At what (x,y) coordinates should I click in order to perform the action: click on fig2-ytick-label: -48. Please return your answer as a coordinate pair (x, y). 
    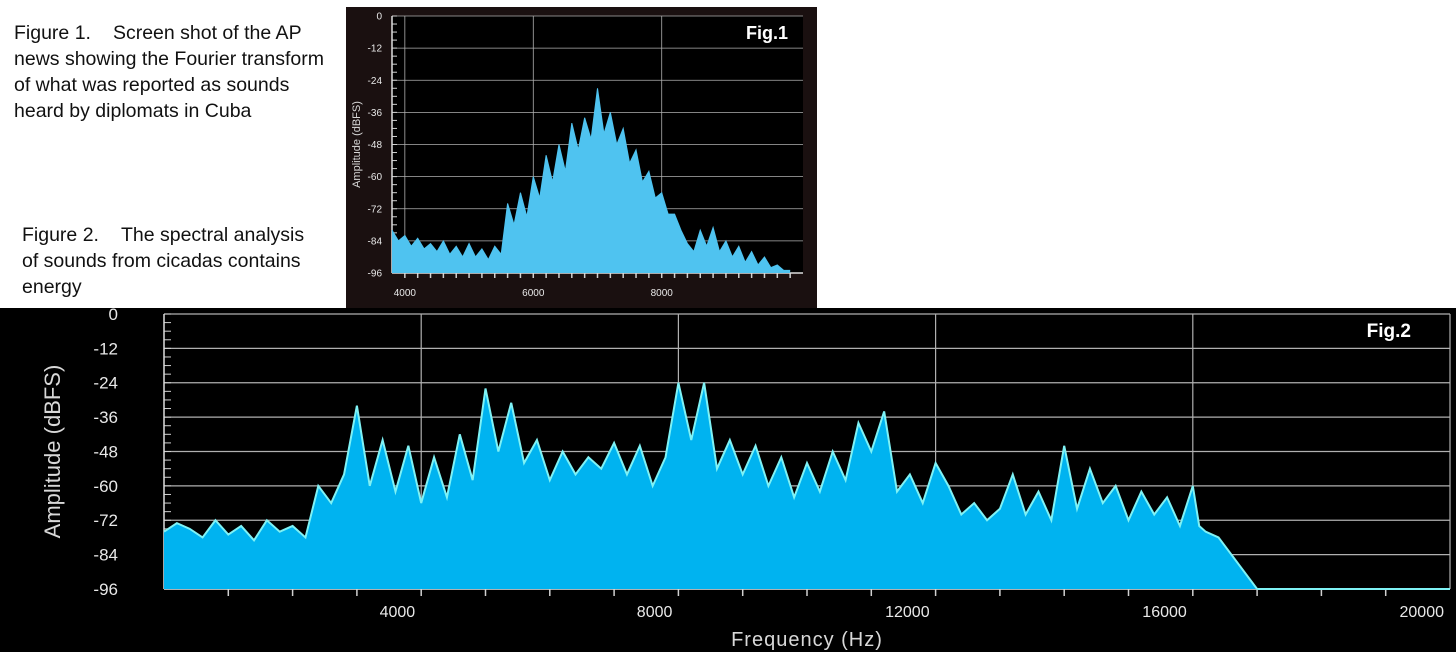
    Looking at the image, I should click on (105, 451).